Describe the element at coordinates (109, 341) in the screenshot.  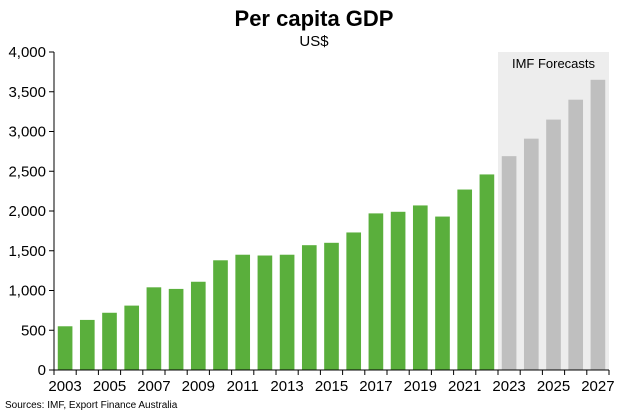
I see `bar-2005` at that location.